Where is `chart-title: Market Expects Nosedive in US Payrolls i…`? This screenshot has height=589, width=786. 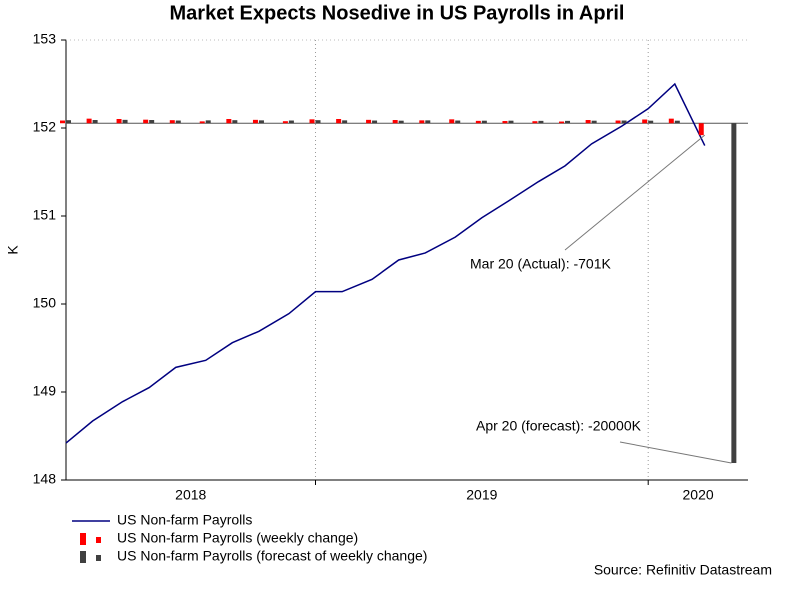
chart-title: Market Expects Nosedive in US Payrolls i… is located at coordinates (397, 13).